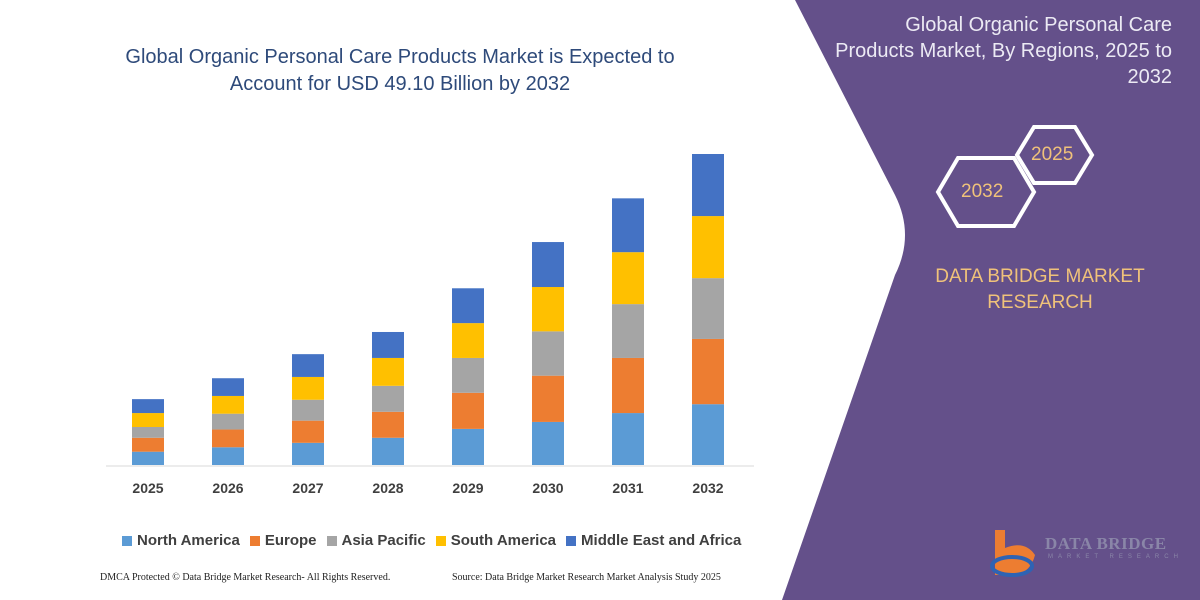 This screenshot has width=1200, height=600. What do you see at coordinates (388, 424) in the screenshot?
I see `bar-segment-2028-europe` at bounding box center [388, 424].